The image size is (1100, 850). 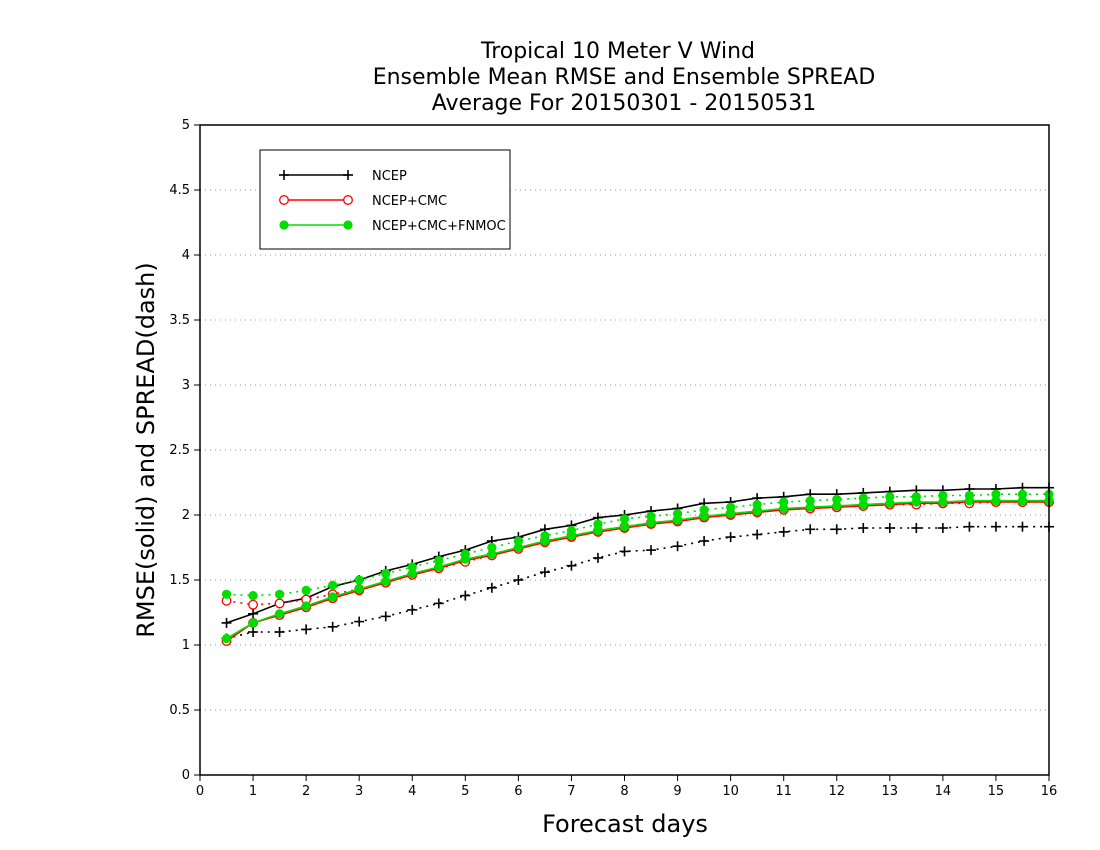 I want to click on series-ncep, so click(x=637, y=563).